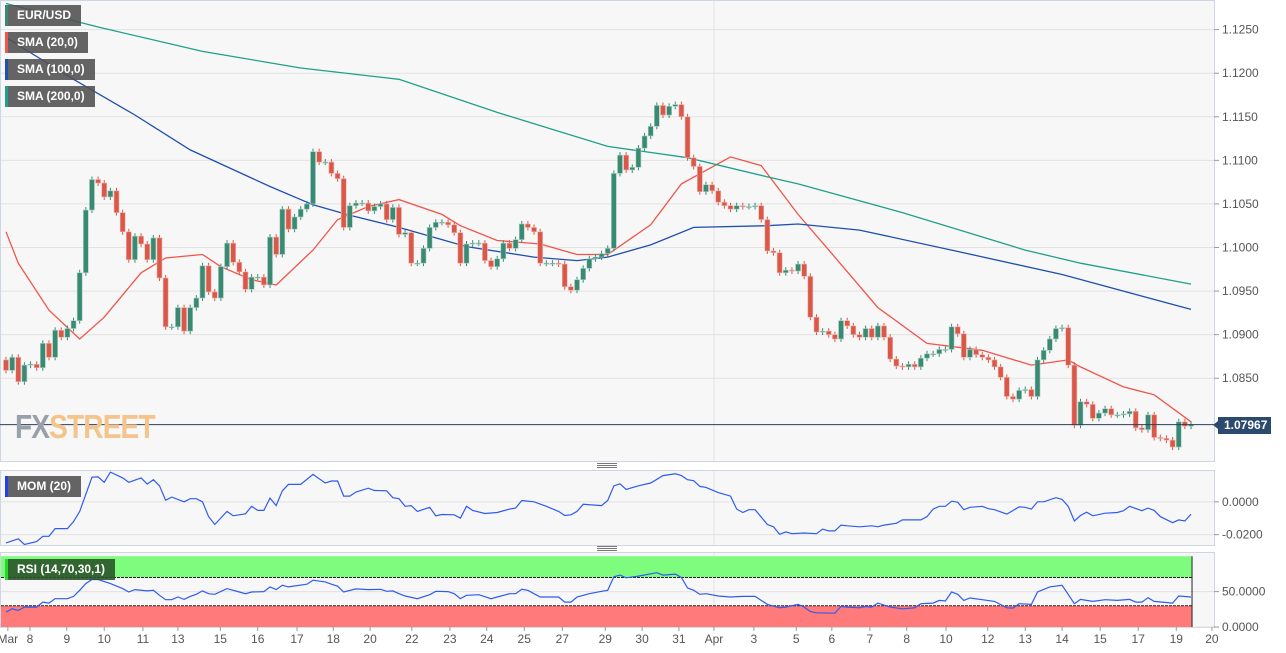 This screenshot has height=653, width=1286. I want to click on legend-sma100: SMA (100,0), so click(50, 69).